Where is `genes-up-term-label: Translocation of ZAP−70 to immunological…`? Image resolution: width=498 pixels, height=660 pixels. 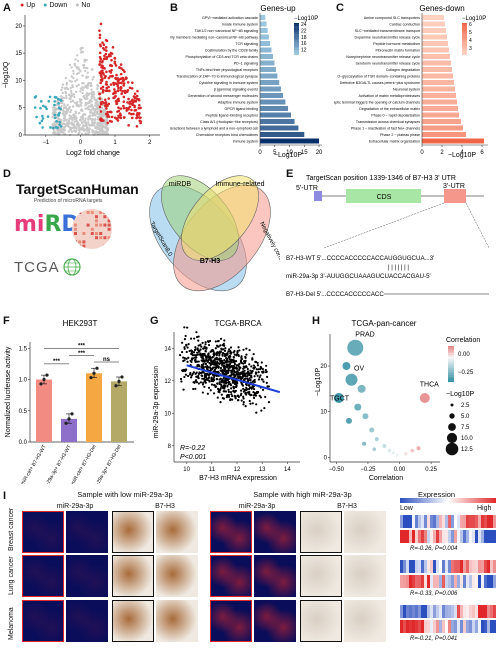
genes-up-term-label: Translocation of ZAP−70 to immunological… is located at coordinates (217, 77).